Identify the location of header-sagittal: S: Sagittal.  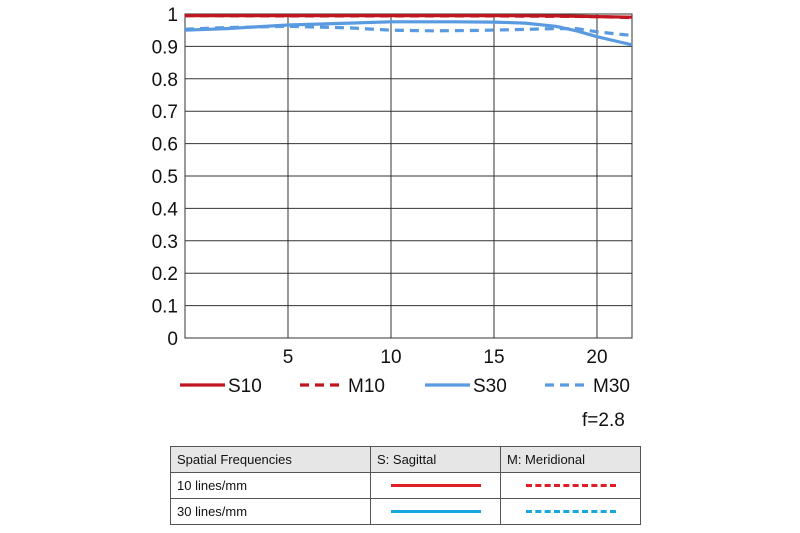
(435, 459).